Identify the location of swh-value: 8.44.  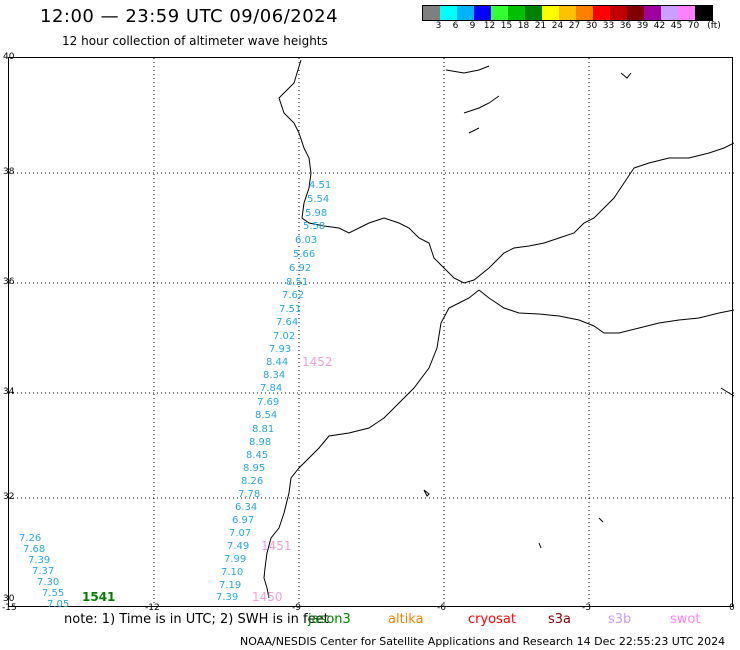
(277, 362).